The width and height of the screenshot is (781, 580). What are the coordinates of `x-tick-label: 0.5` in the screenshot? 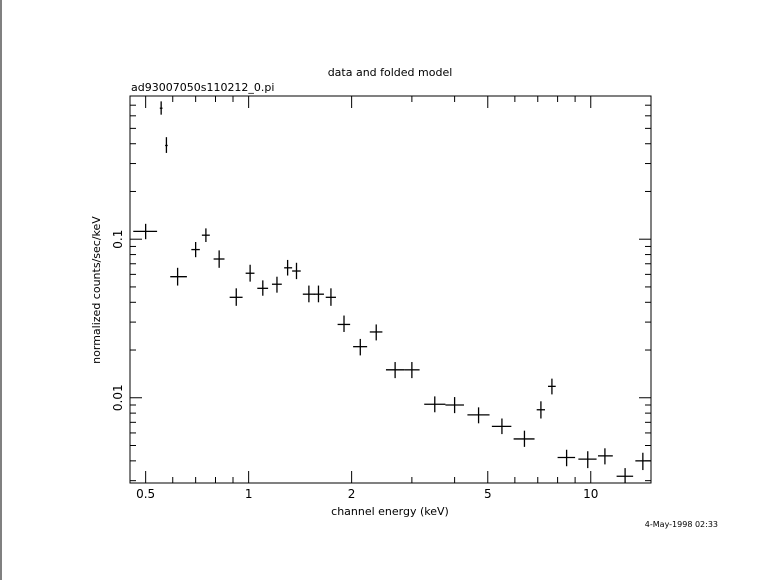 It's located at (145, 494).